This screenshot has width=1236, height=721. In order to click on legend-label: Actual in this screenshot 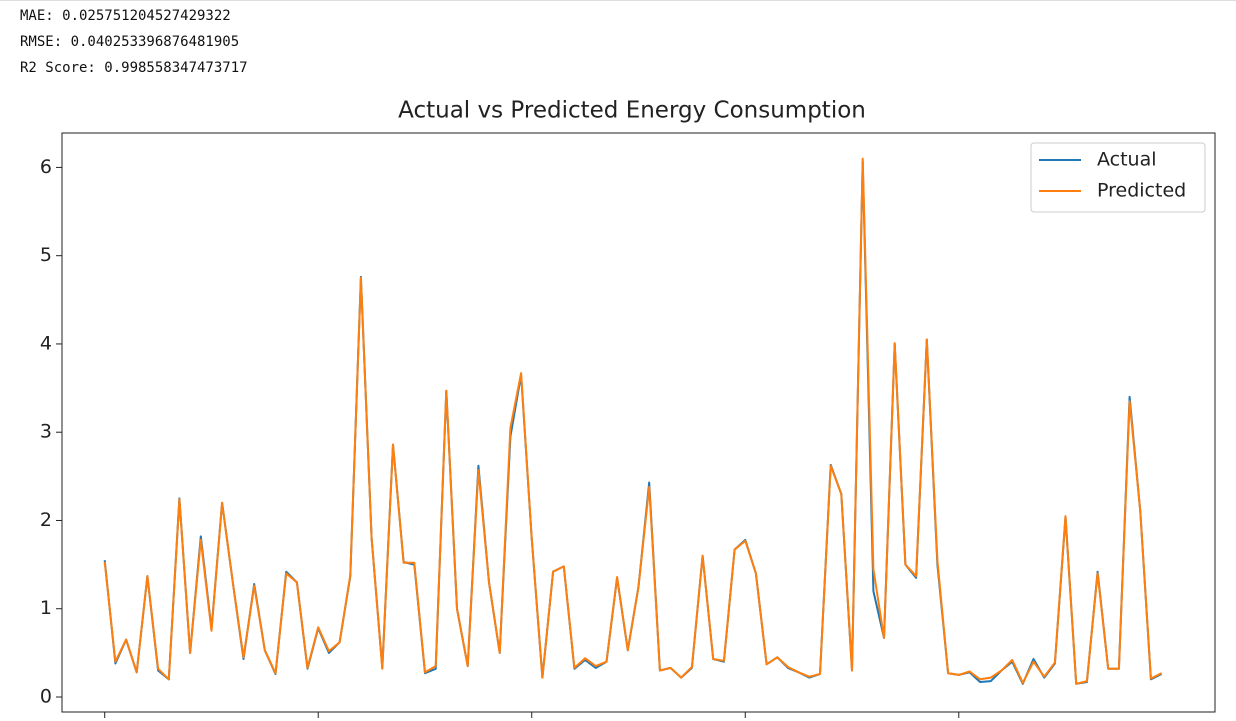, I will do `click(1127, 160)`.